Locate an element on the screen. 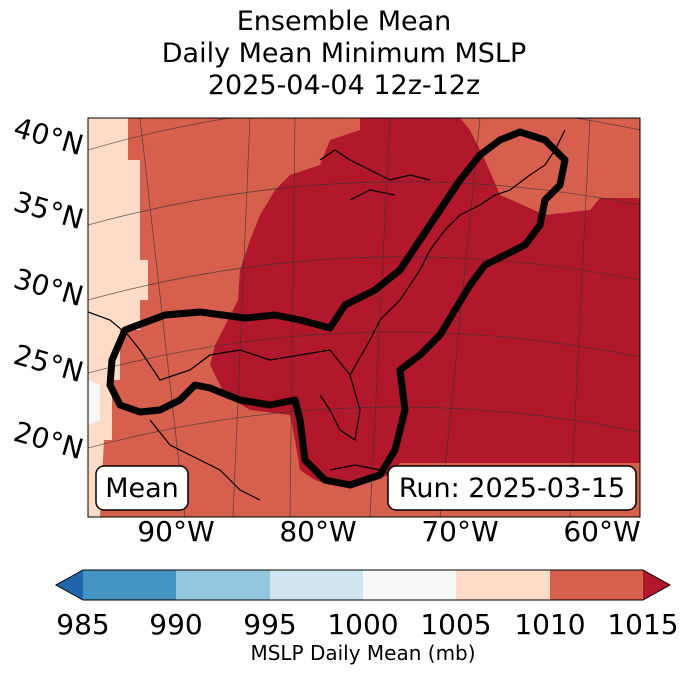 The height and width of the screenshot is (674, 688). run-box: Run: 2025-03-15 is located at coordinates (512, 488).